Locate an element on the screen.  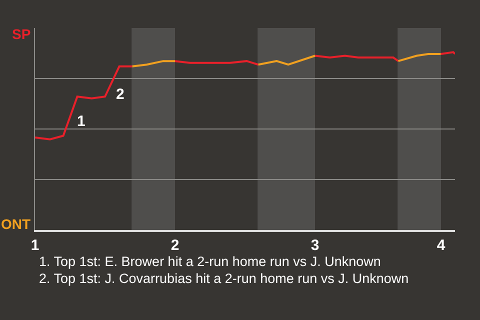
text: 2. Top 1st: J. Covarrubias hit a 2-run home run vs J. Unknown is located at coordinates (224, 278).